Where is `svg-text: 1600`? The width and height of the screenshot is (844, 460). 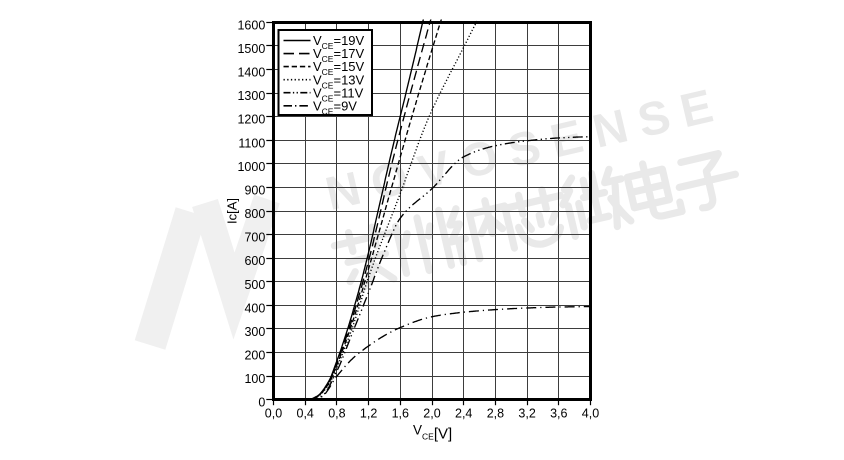 svg-text: 1600 is located at coordinates (251, 25).